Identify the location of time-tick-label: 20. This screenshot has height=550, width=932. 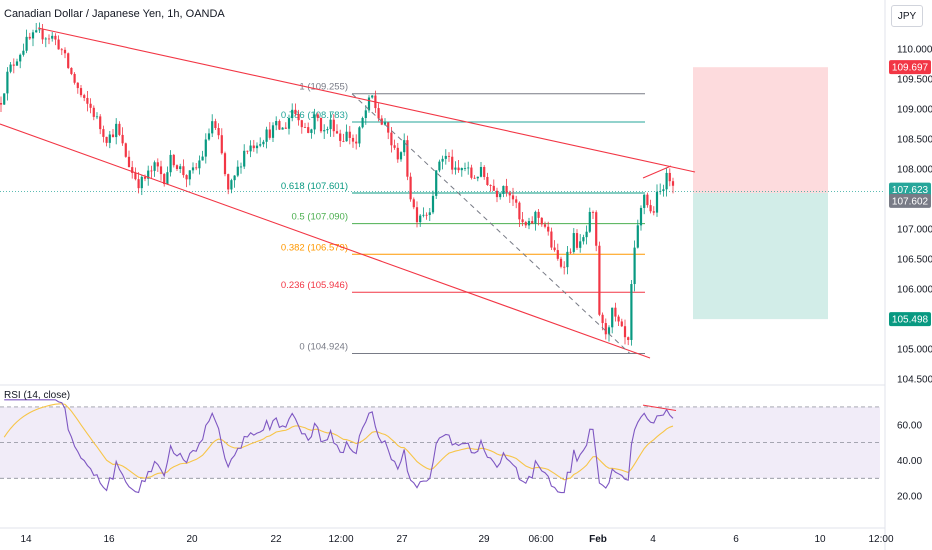
(192, 539).